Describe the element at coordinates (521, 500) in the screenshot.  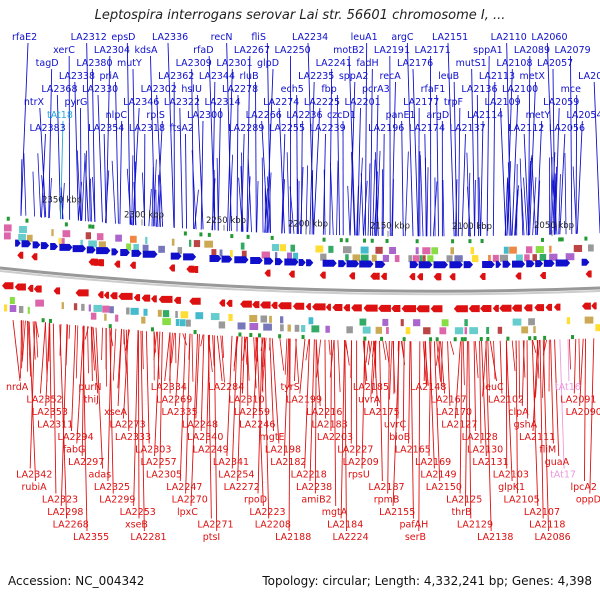
I see `reverse-gene-label: LA2105` at that location.